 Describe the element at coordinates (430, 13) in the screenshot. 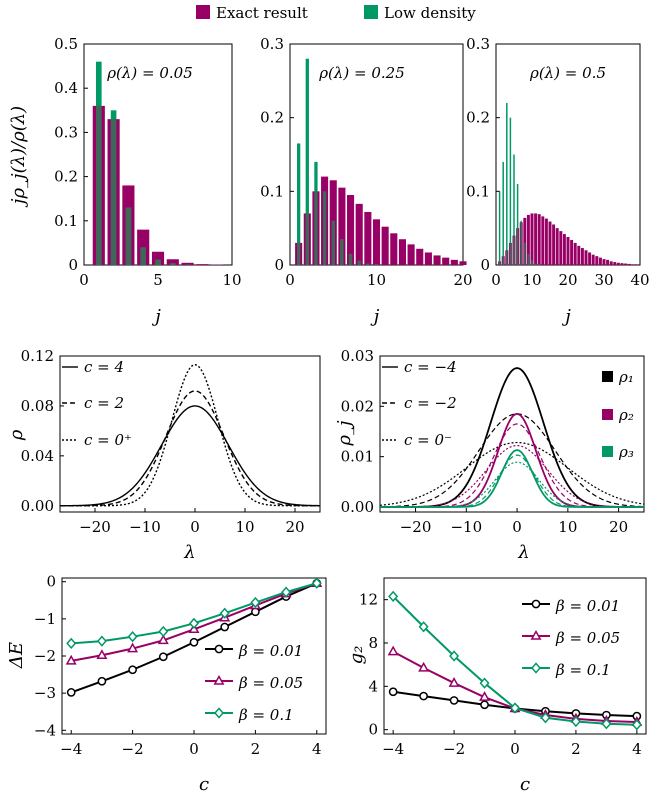

I see `legend-label: Low density` at that location.